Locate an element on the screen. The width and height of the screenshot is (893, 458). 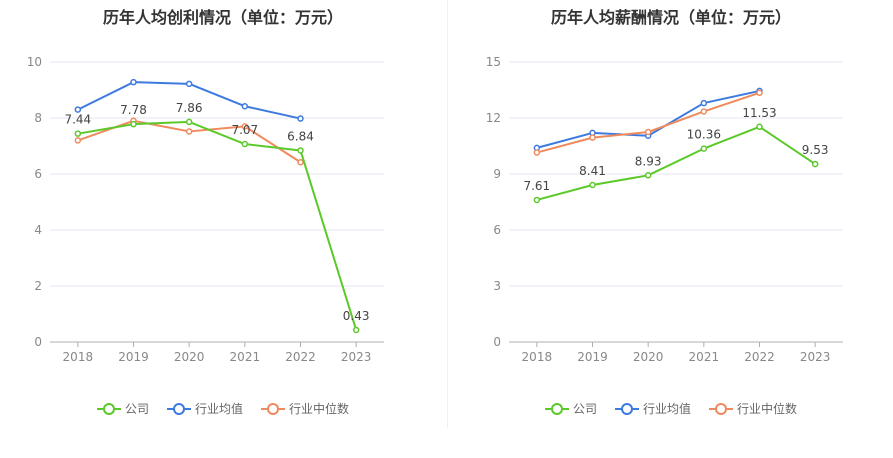
data-label: 7.07 is located at coordinates (244, 130).